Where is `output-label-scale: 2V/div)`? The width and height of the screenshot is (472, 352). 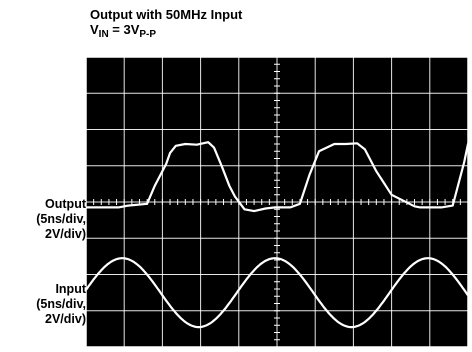
output-label-scale: 2V/div) is located at coordinates (65, 234).